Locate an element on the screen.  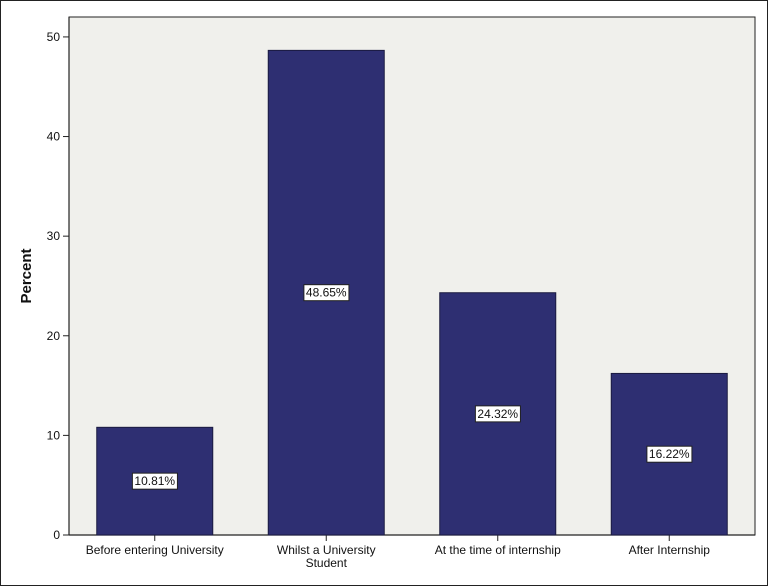
y-tick-label: 0 is located at coordinates (56, 535).